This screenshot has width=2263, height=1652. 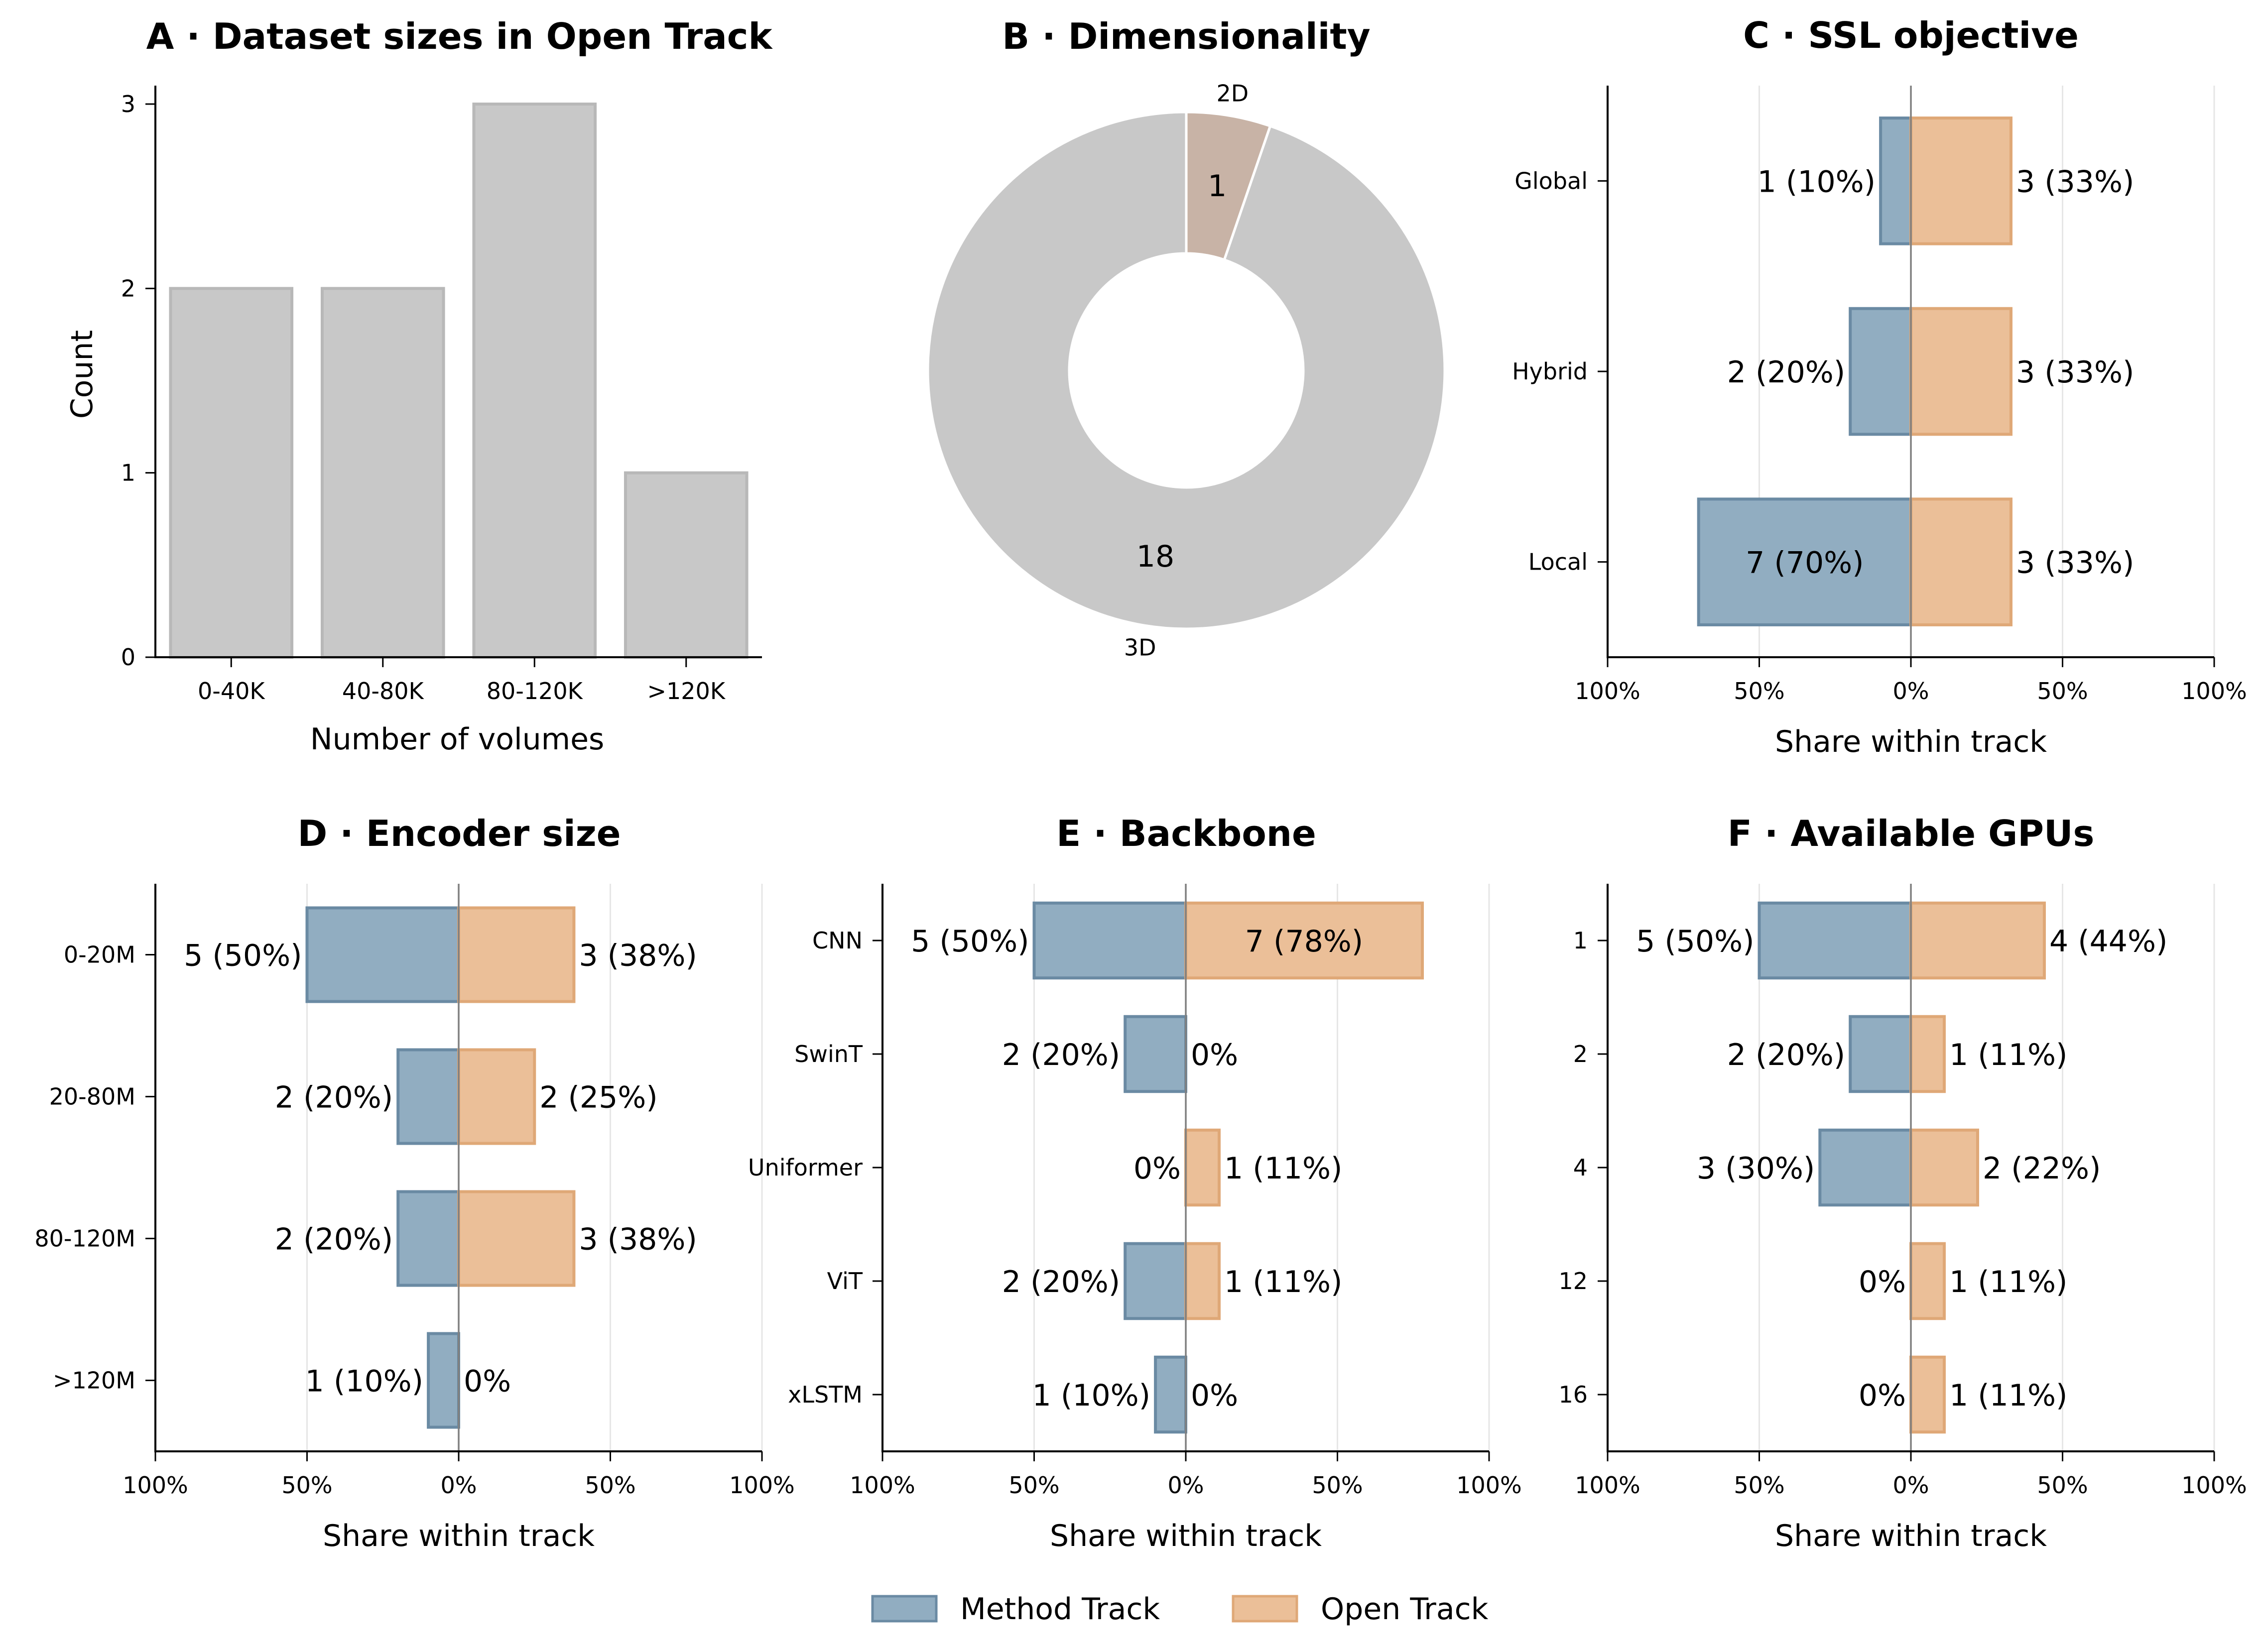 I want to click on y-tick-label-16: 16, so click(x=1573, y=1394).